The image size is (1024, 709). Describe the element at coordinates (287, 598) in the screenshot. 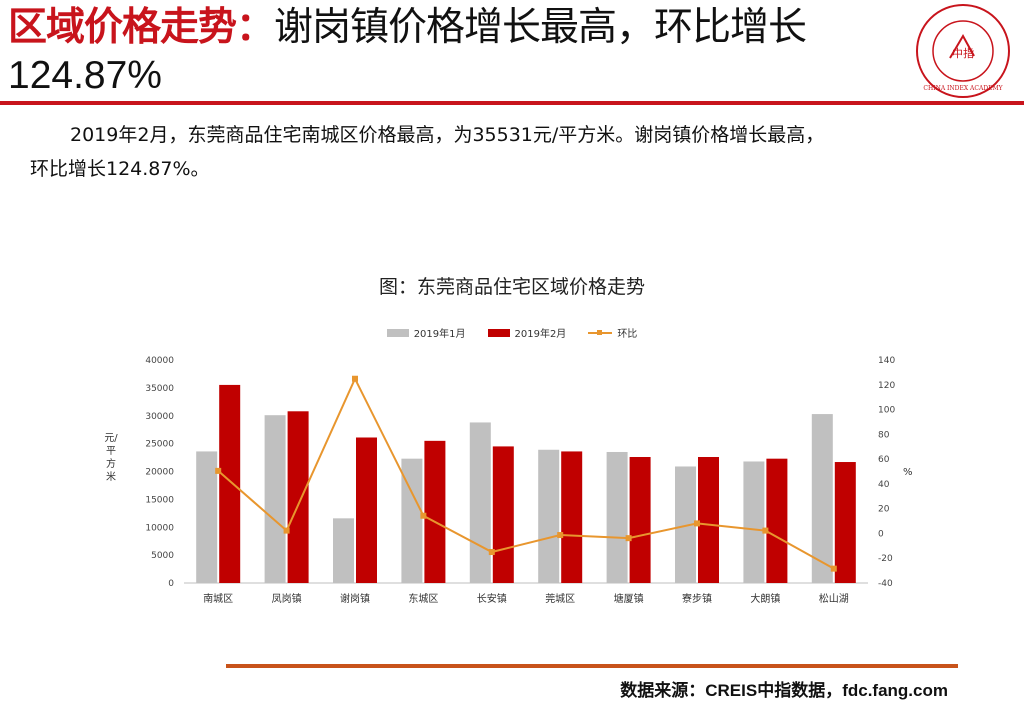

I see `x-tick-label: 凤岗镇` at that location.